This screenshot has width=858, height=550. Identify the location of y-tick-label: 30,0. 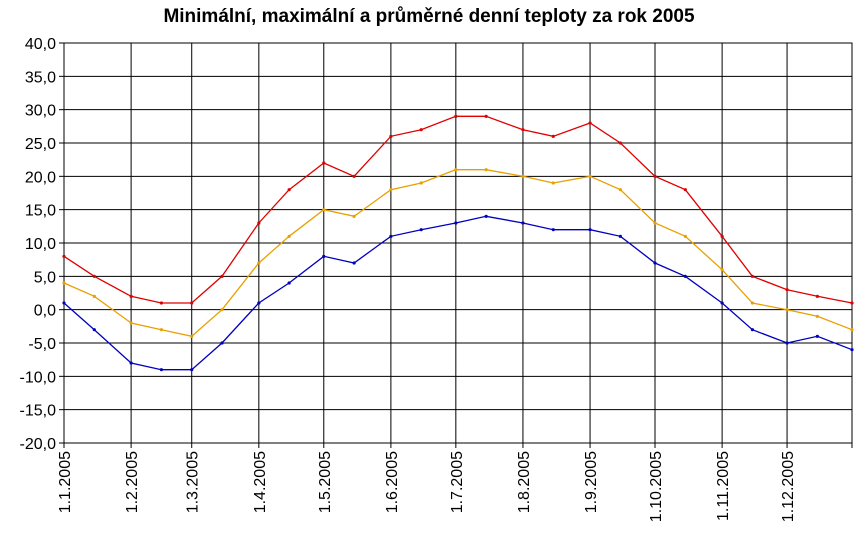
(40, 111).